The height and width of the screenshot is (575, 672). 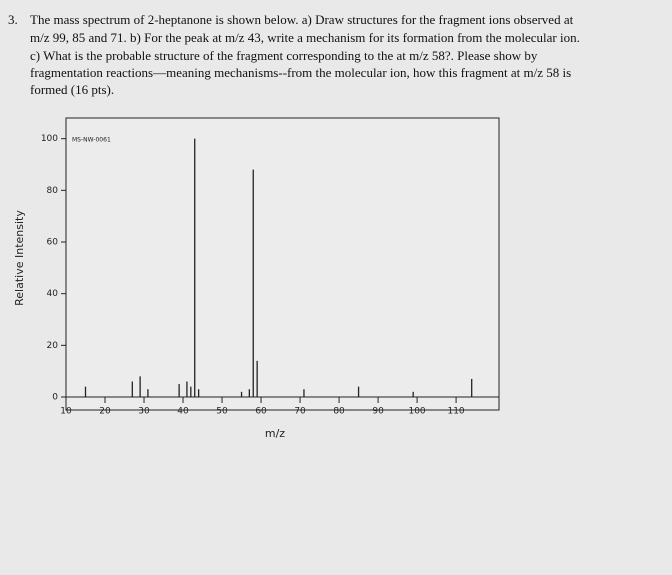 What do you see at coordinates (53, 294) in the screenshot?
I see `y-tick-label: 40` at bounding box center [53, 294].